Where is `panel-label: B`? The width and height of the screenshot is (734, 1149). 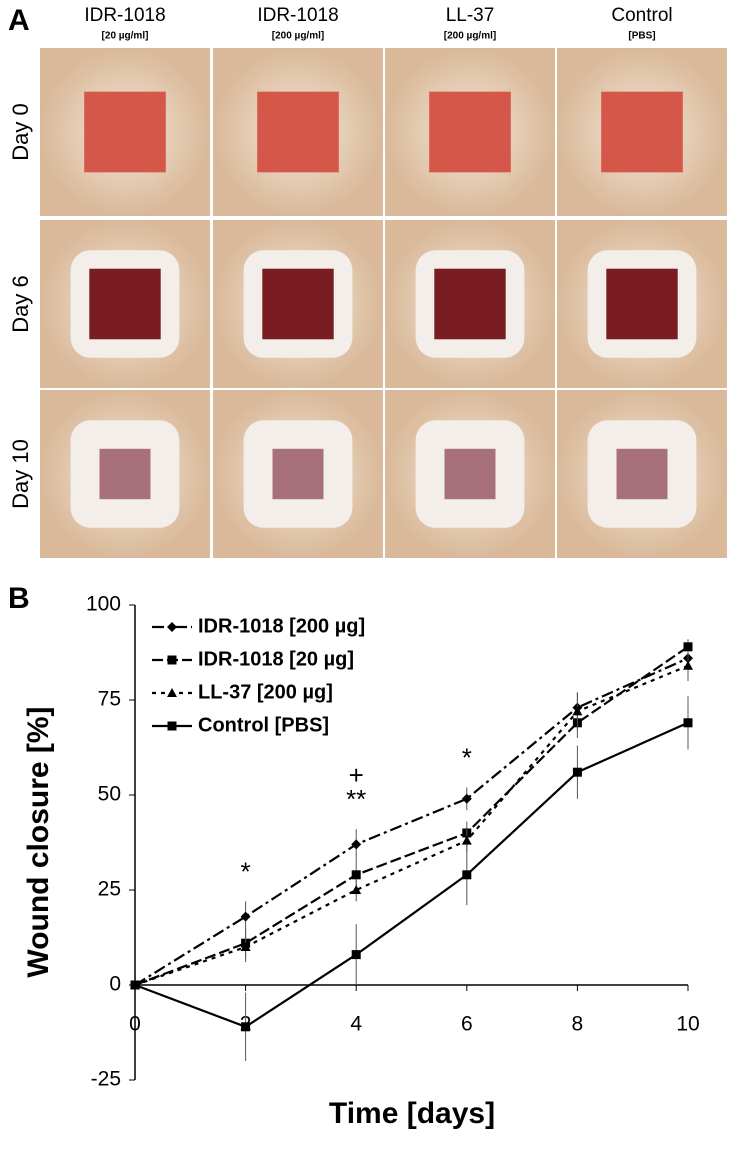 panel-label: B is located at coordinates (19, 598).